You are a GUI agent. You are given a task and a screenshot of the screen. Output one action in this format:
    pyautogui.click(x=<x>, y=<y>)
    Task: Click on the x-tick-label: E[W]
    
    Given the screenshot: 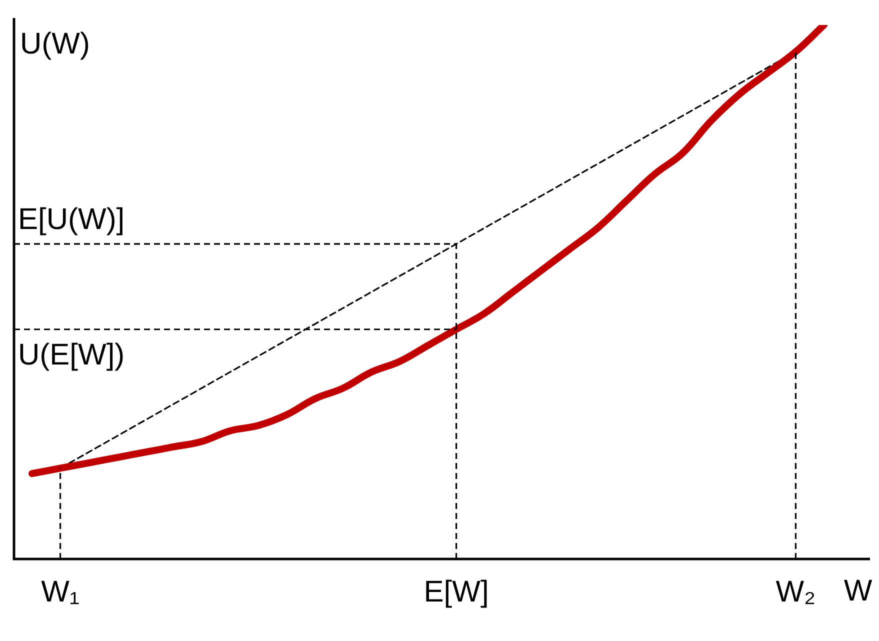 What is the action you would take?
    pyautogui.click(x=456, y=591)
    